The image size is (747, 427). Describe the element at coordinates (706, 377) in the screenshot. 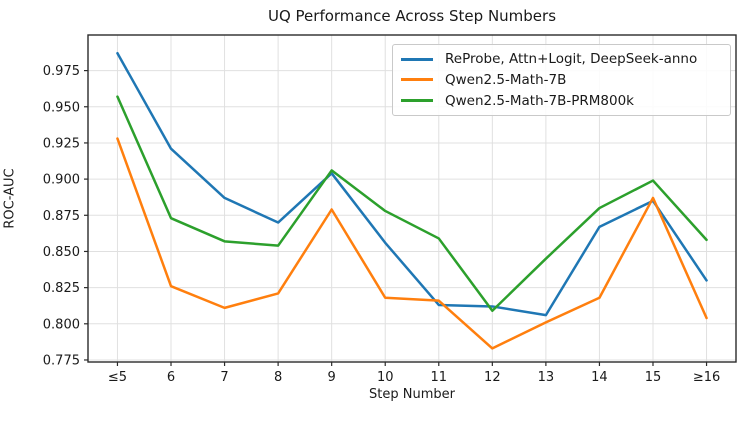

I see `x-tick-label: ≥16` at that location.